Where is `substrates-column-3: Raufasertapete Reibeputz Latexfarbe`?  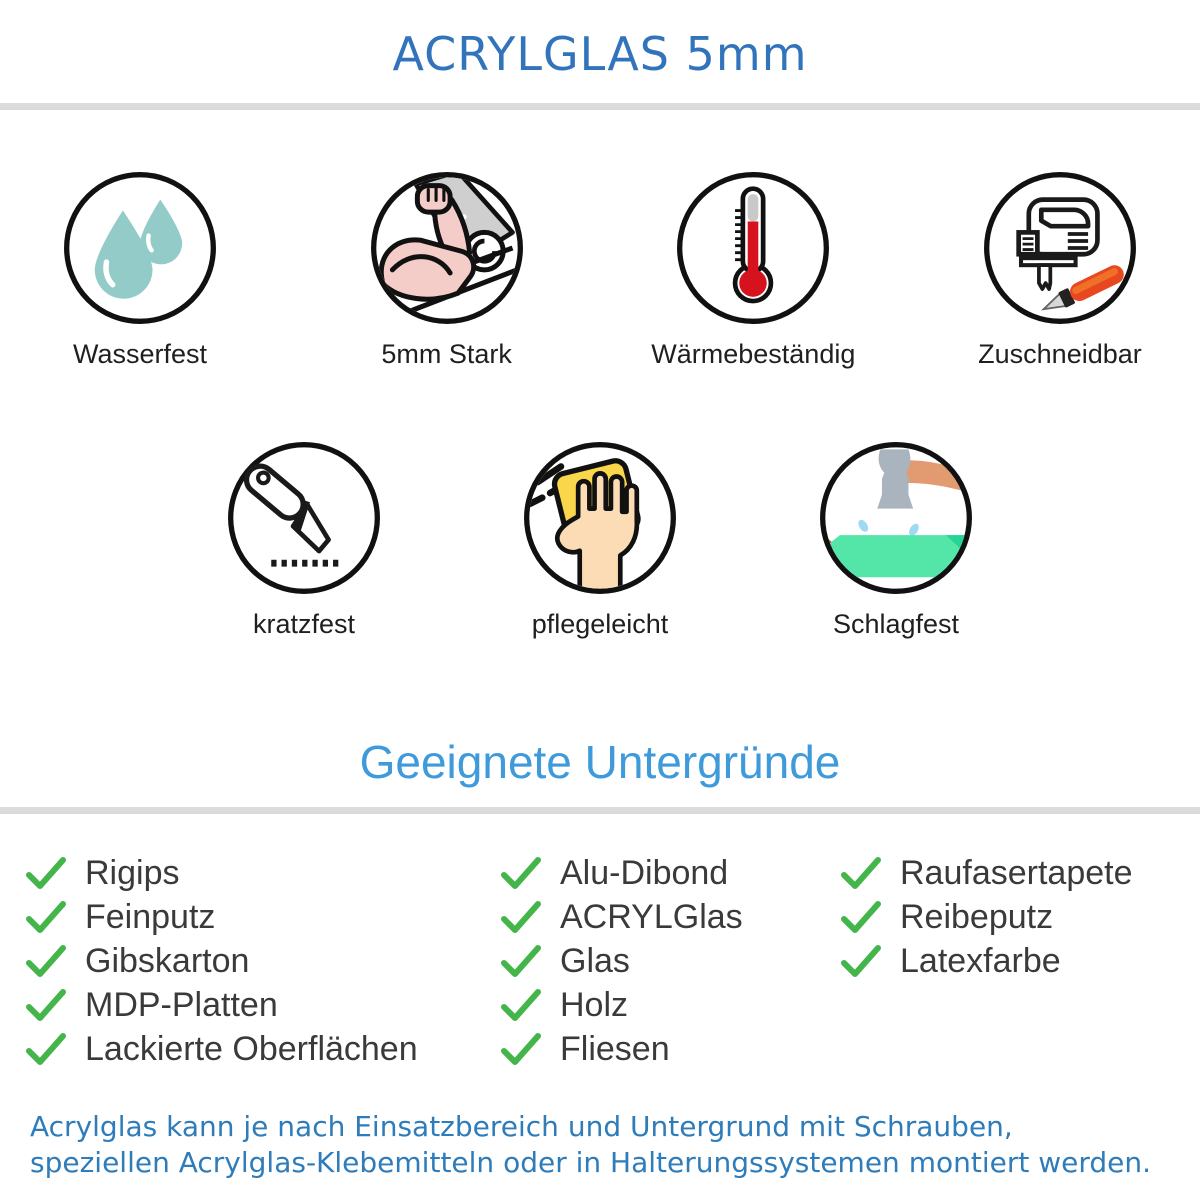 substrates-column-3: Raufasertapete Reibeputz Latexfarbe is located at coordinates (1020, 962).